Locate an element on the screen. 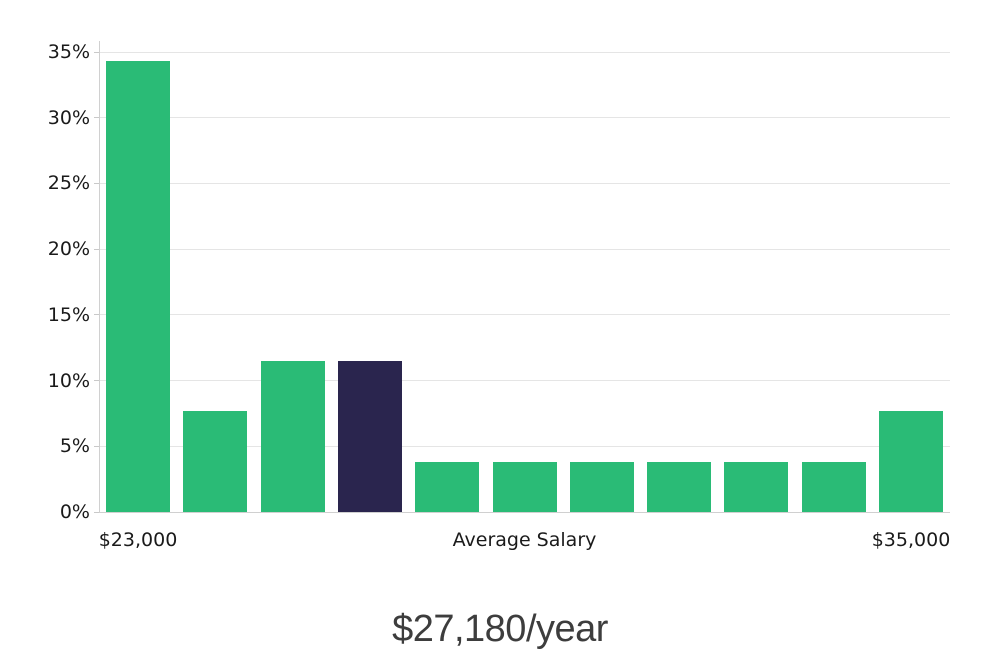  y-axis-line is located at coordinates (99, 276).